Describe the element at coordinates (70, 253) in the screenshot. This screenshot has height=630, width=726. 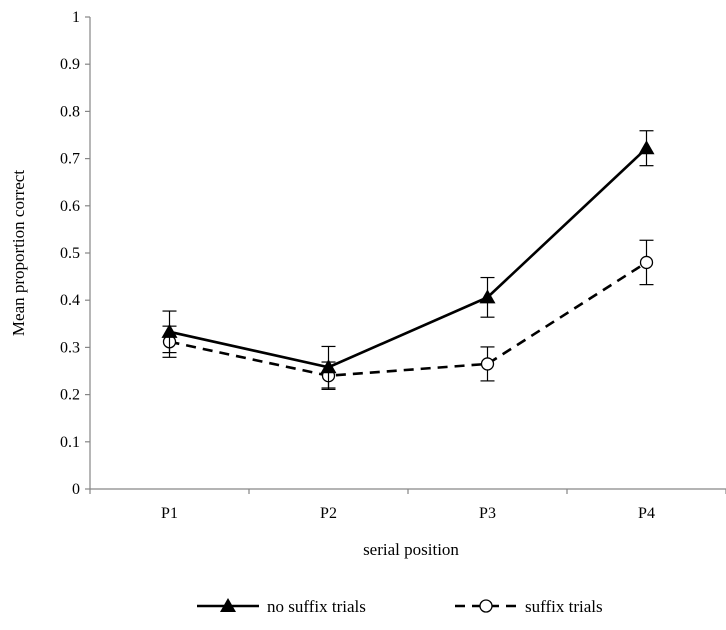
I see `y-tick-label: 0.5` at that location.